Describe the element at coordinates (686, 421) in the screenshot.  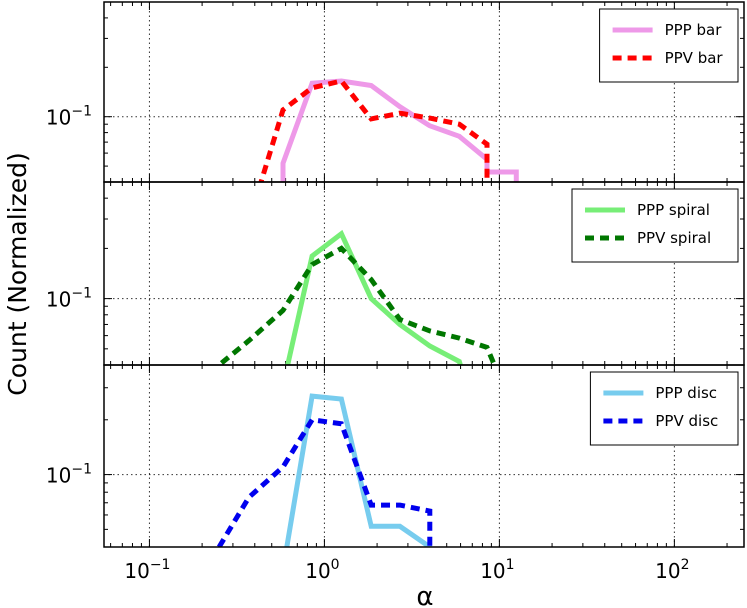
I see `legend-label: PPV disc` at that location.